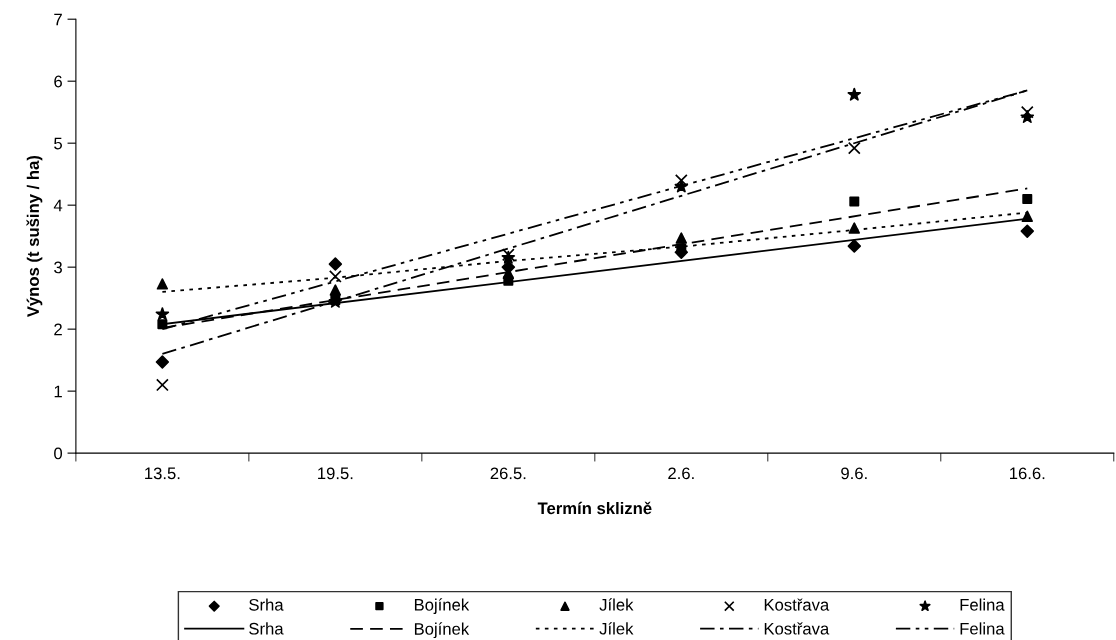 Image resolution: width=1116 pixels, height=640 pixels. What do you see at coordinates (1027, 473) in the screenshot?
I see `x-tick-label: 16.6.` at bounding box center [1027, 473].